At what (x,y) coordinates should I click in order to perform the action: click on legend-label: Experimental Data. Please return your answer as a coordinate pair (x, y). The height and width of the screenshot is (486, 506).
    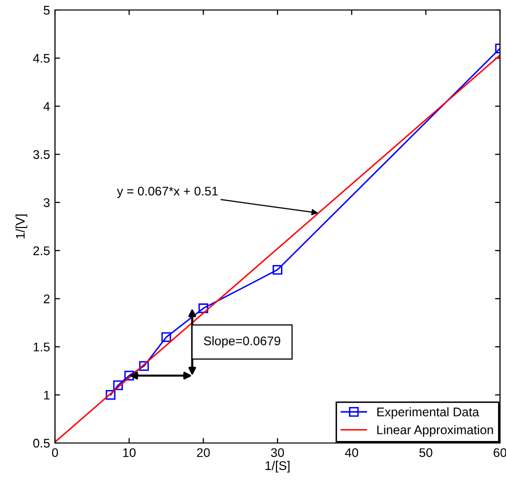
    Looking at the image, I should click on (428, 413).